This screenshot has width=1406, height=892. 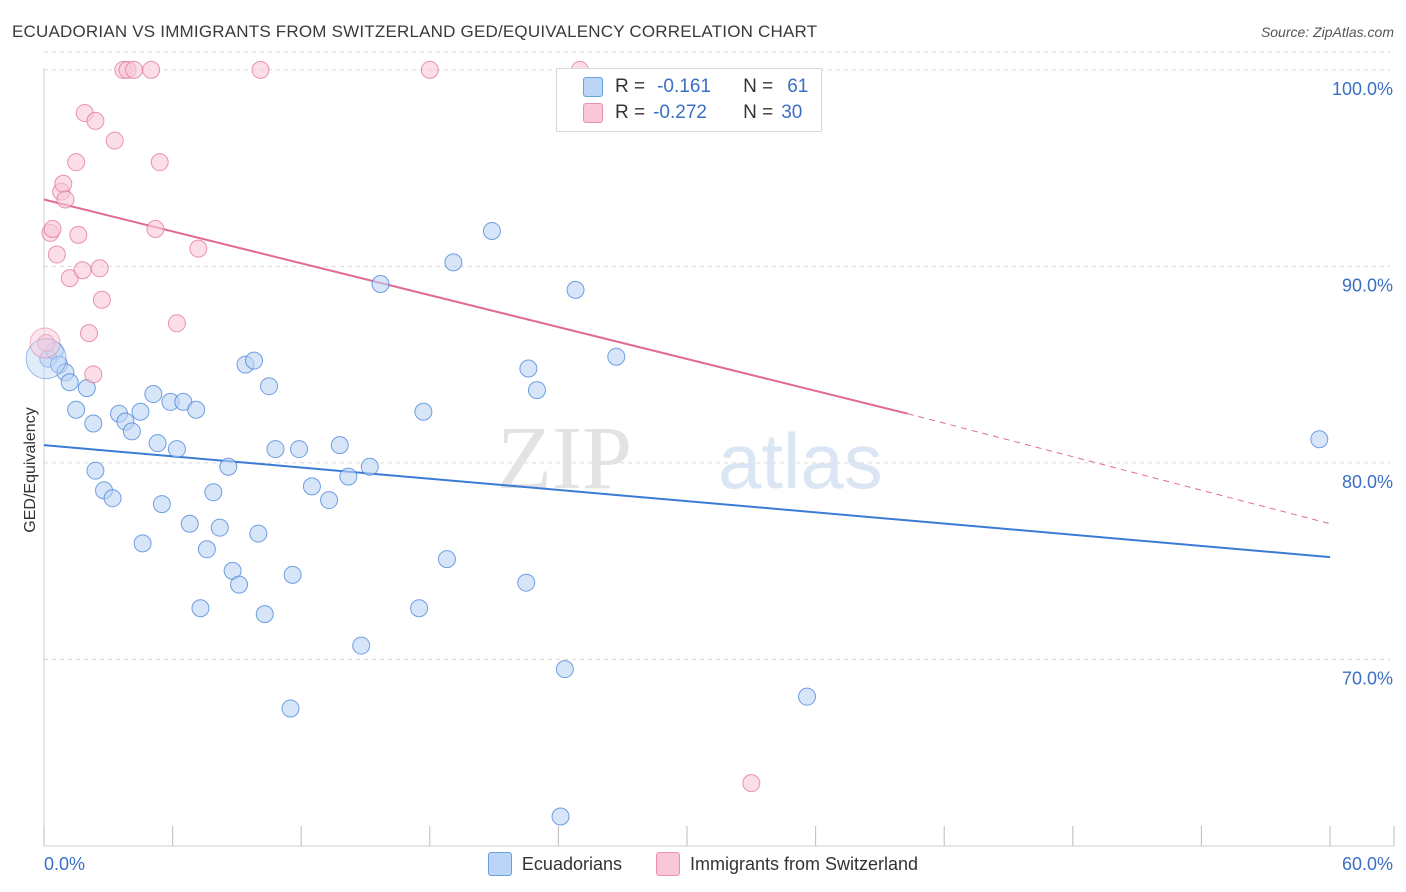 What do you see at coordinates (1119, 469) in the screenshot?
I see `switzerland-trend-extension` at bounding box center [1119, 469].